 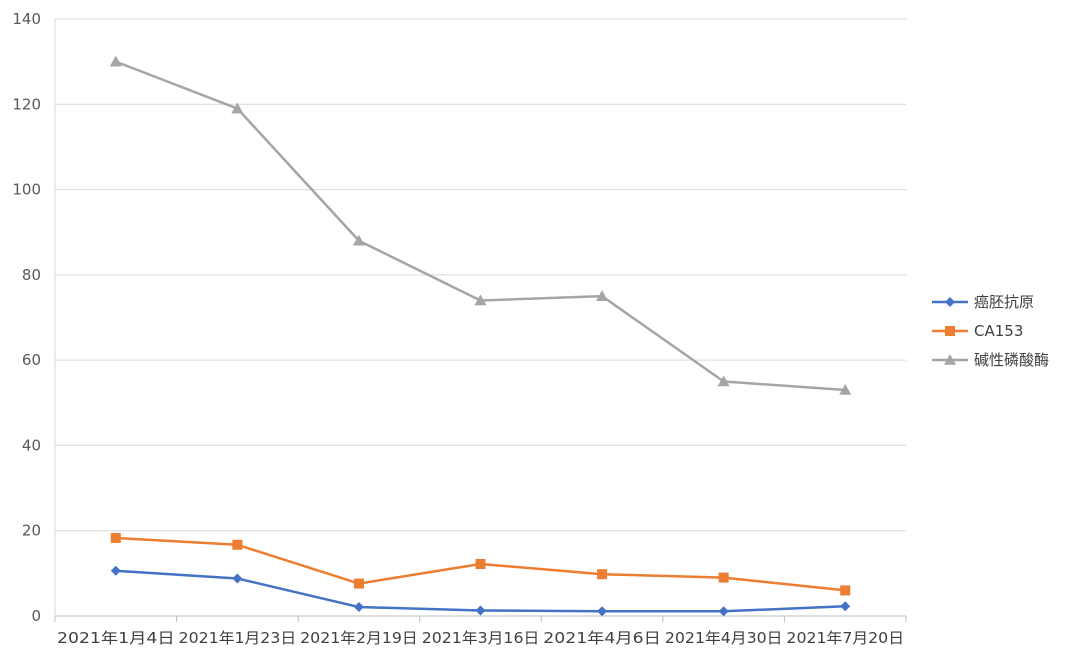 I want to click on legend-item: CA153, so click(x=977, y=331).